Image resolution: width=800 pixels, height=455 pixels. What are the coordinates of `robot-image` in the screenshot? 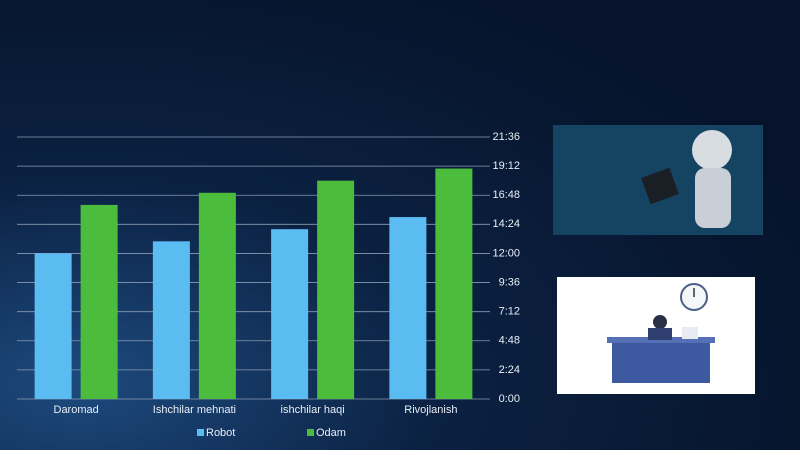 It's located at (658, 180).